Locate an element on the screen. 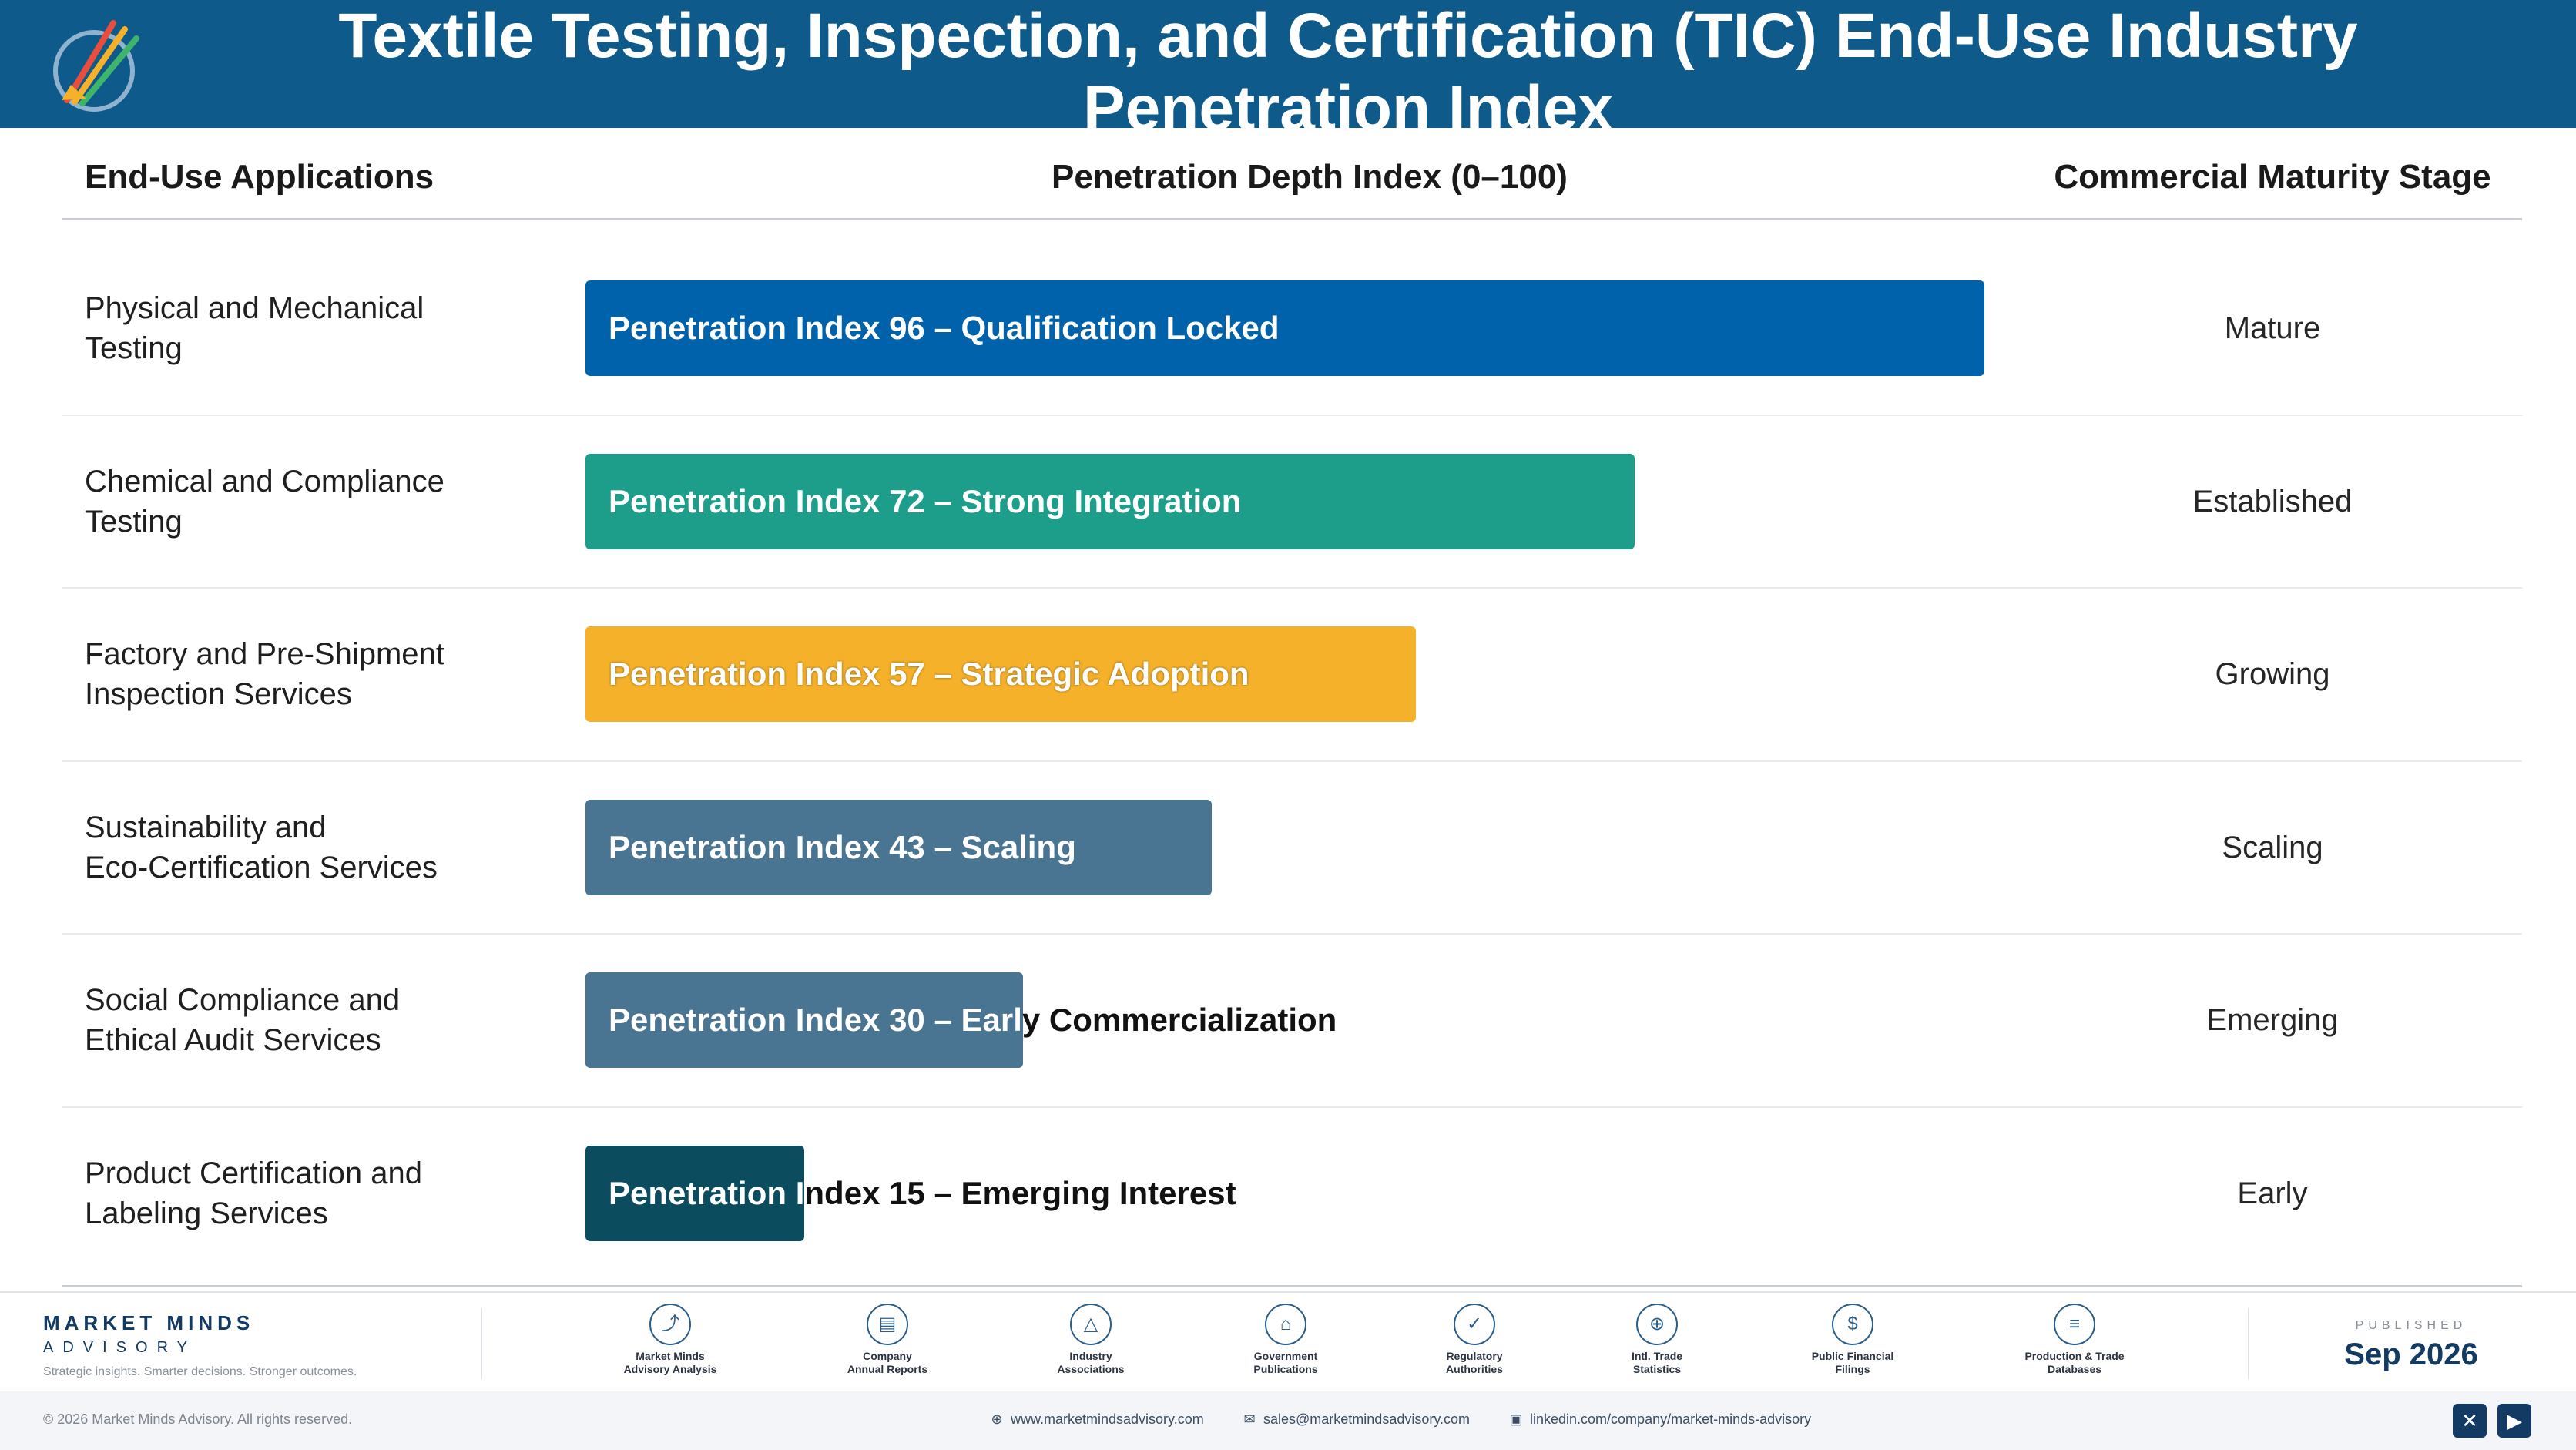 Image resolution: width=2576 pixels, height=1450 pixels. bar-label-4: Penetration Index 43 – Scaling is located at coordinates (842, 846).